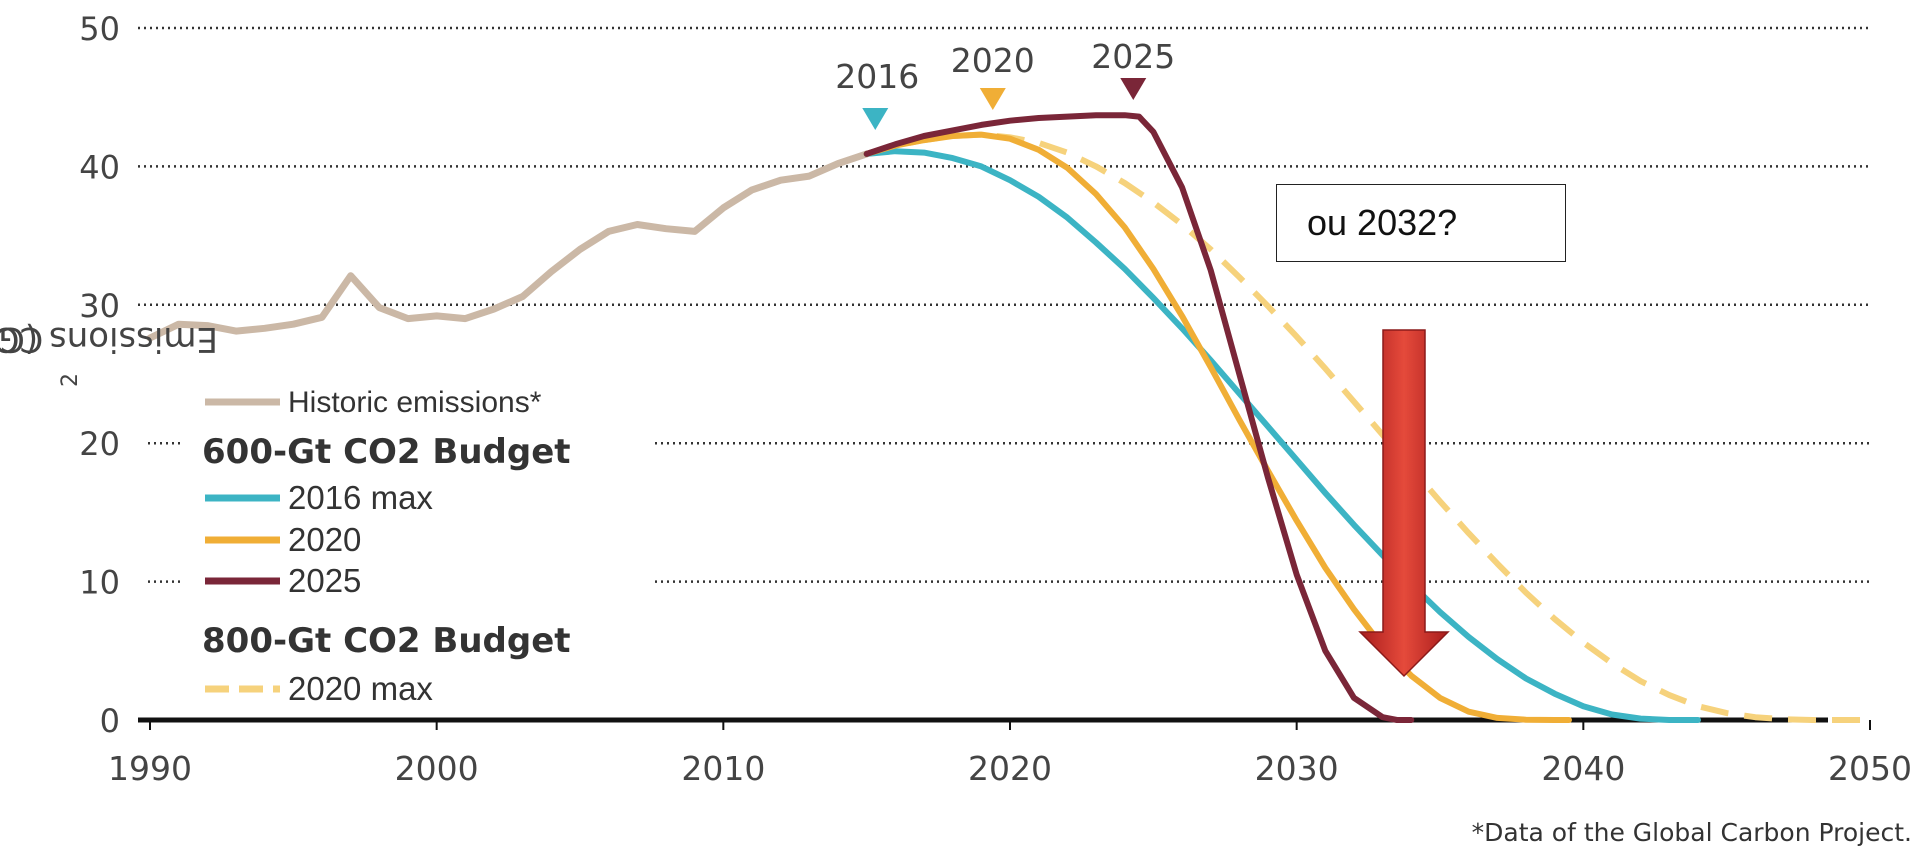 Image resolution: width=1920 pixels, height=853 pixels. Describe the element at coordinates (150, 768) in the screenshot. I see `x-tick-label: 1990` at that location.